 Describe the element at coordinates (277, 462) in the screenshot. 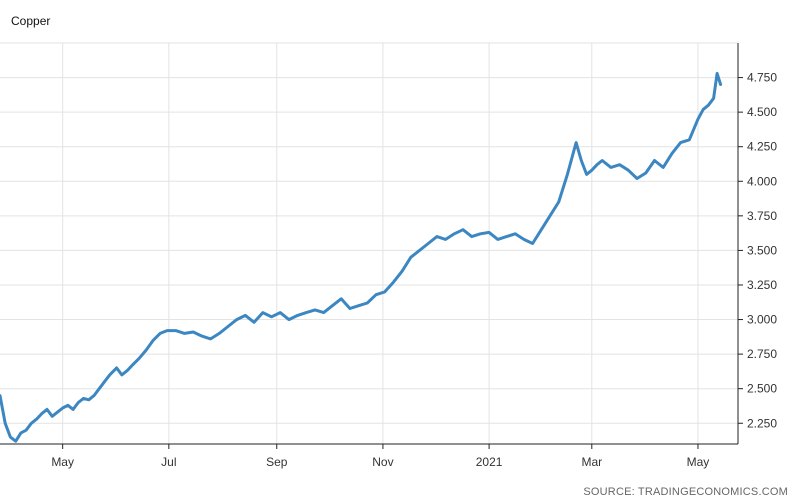

I see `x-tick-label: Sep` at that location.